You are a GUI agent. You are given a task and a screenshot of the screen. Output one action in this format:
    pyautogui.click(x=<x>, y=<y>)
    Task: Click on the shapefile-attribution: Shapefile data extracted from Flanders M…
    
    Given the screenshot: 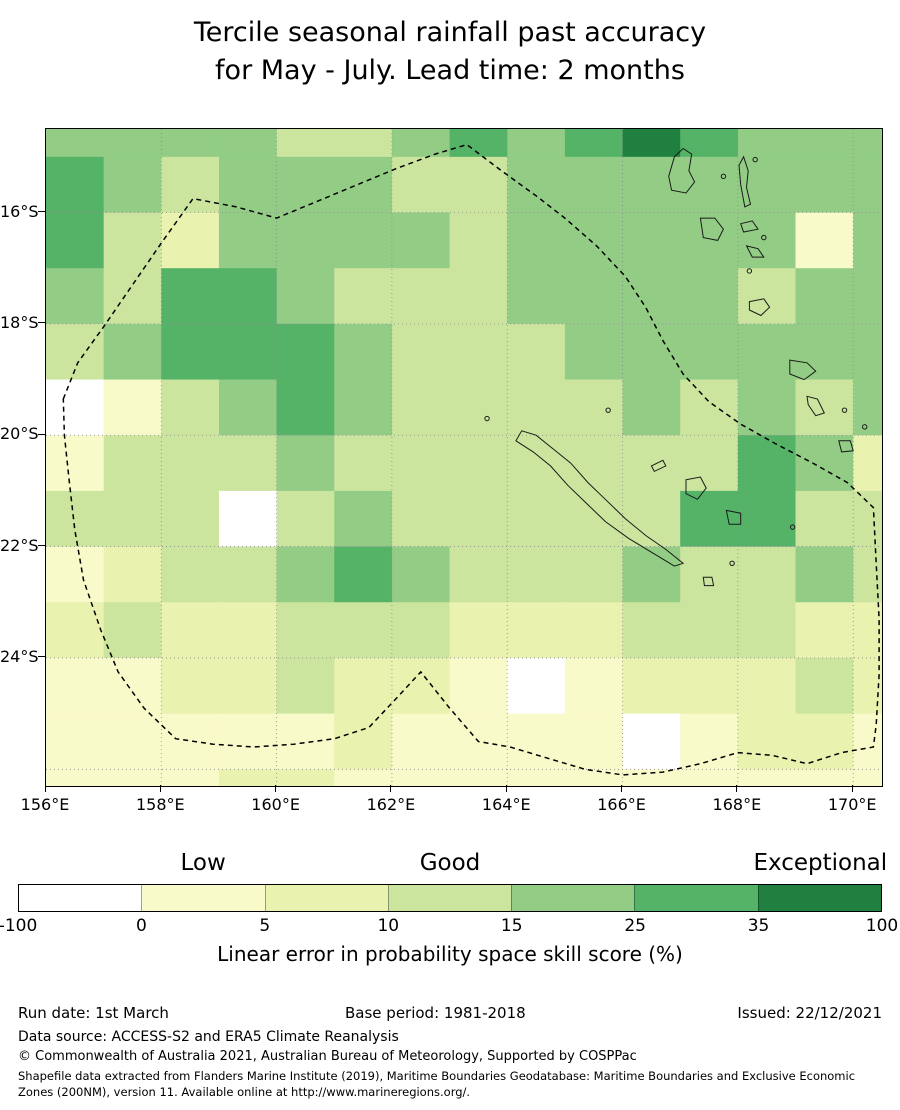 What is the action you would take?
    pyautogui.click(x=437, y=1084)
    